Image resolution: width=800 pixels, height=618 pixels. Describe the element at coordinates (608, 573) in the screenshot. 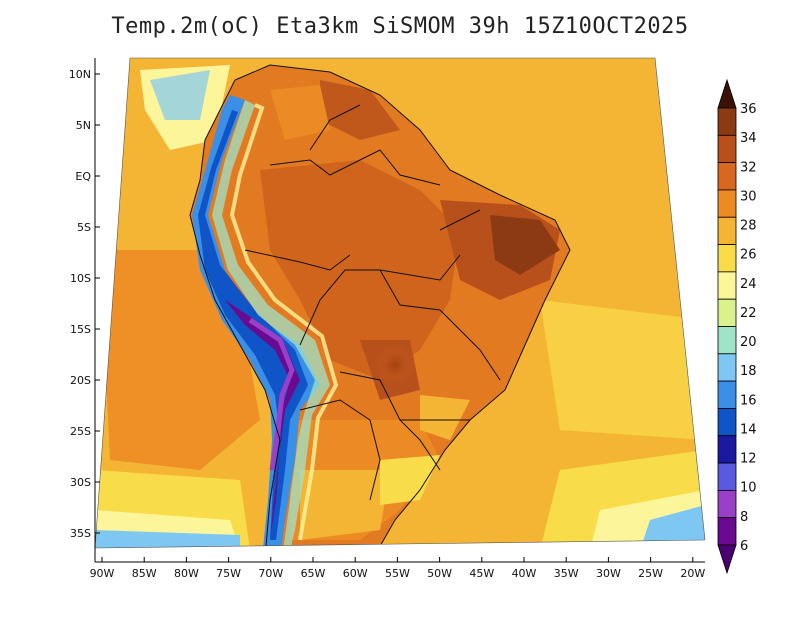

I see `lon-tick-label: 30W` at that location.